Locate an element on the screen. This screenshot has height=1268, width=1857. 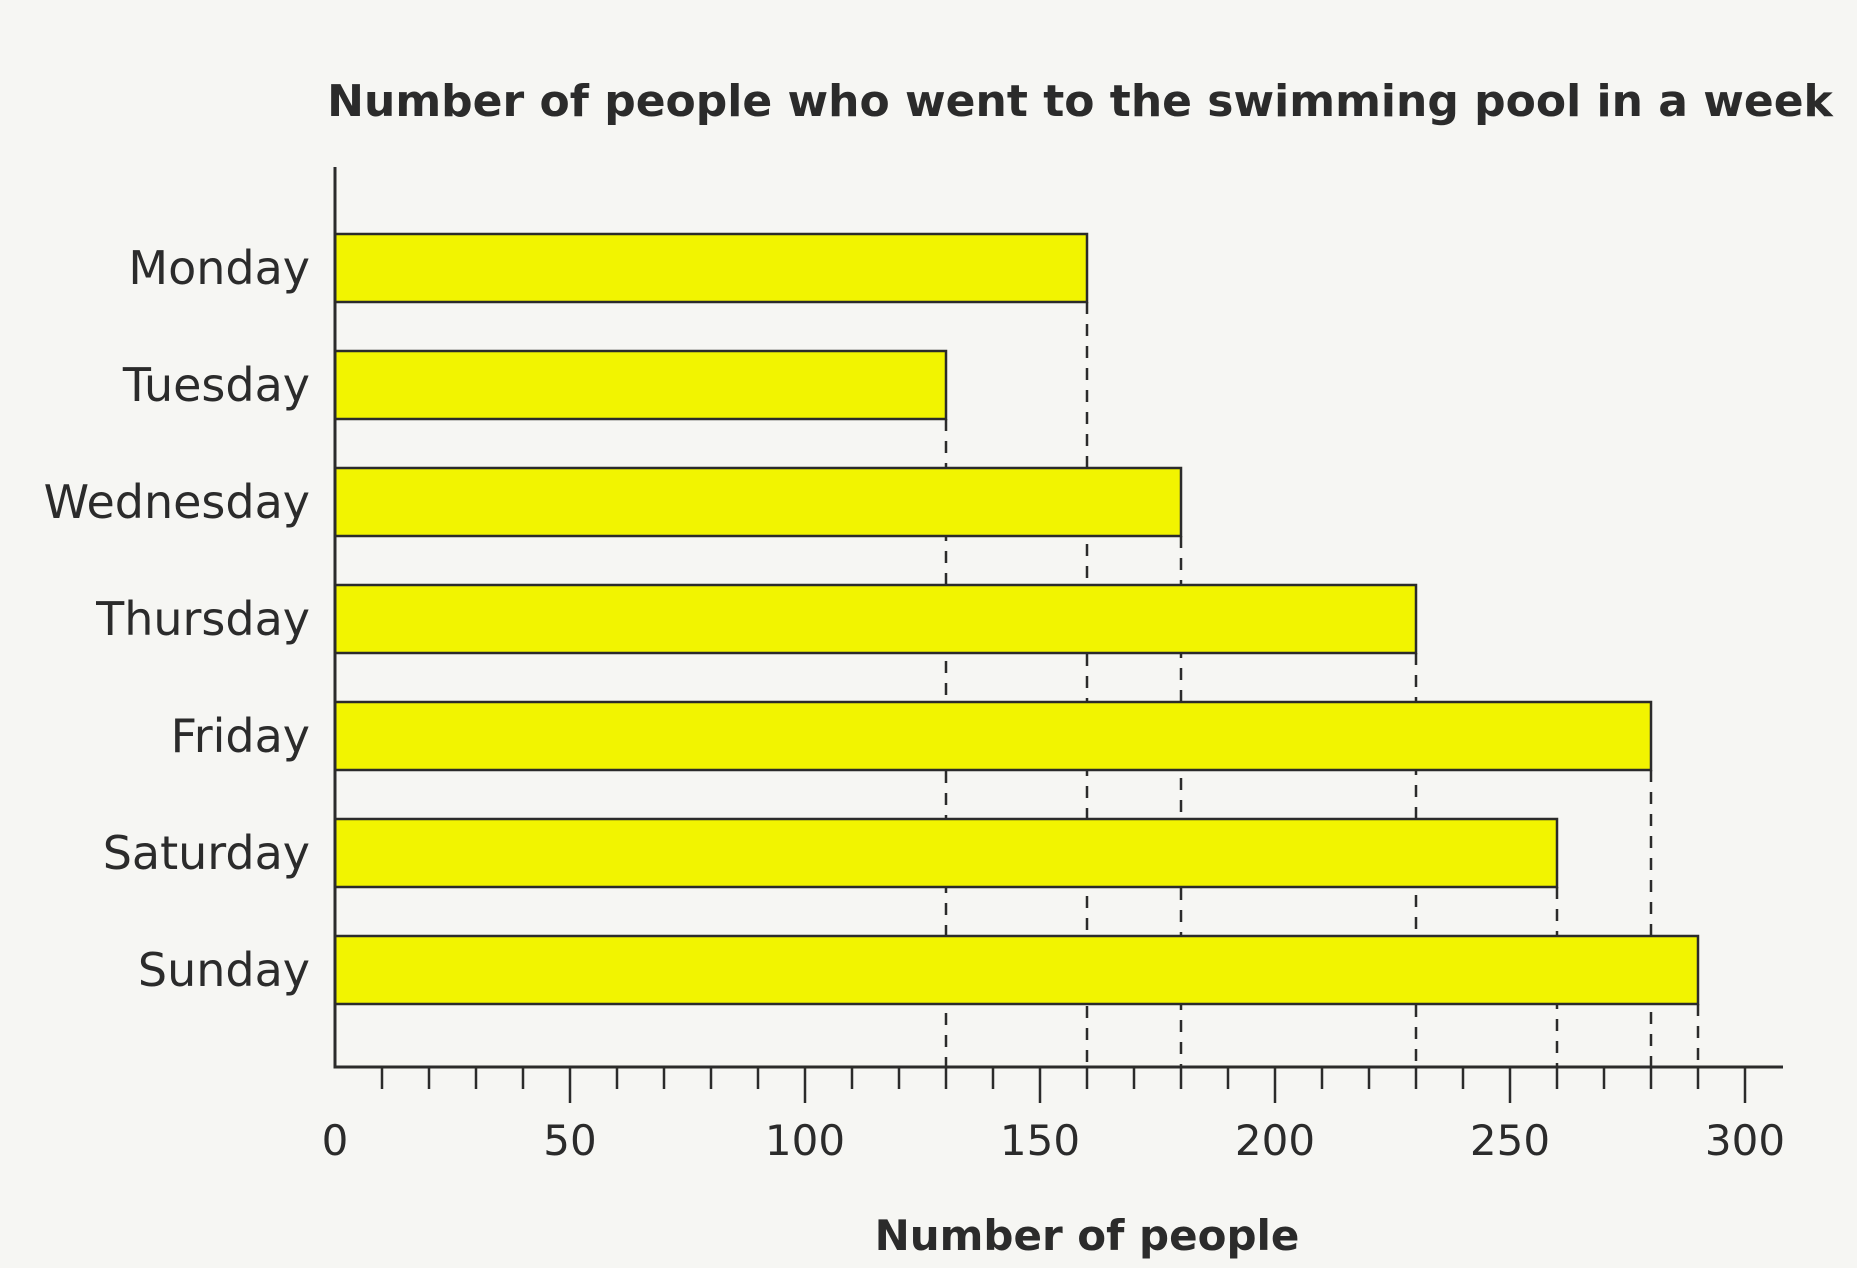
x-tick-label: 100 is located at coordinates (805, 1140).